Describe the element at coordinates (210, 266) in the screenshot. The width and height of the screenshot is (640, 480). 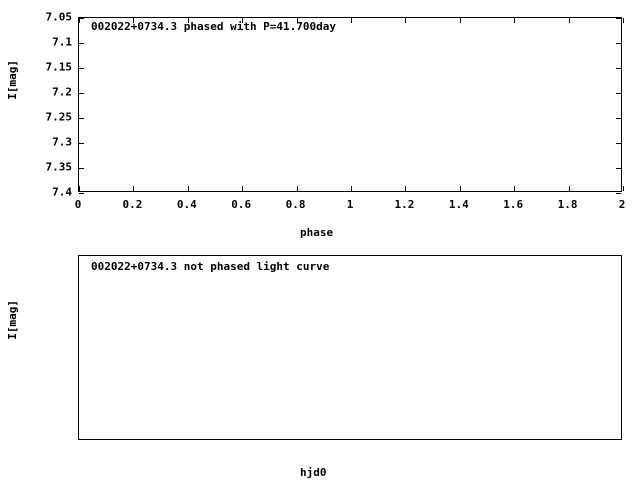
I see `unphased-panel-title: 002022+0734.3 not phased light curve` at that location.